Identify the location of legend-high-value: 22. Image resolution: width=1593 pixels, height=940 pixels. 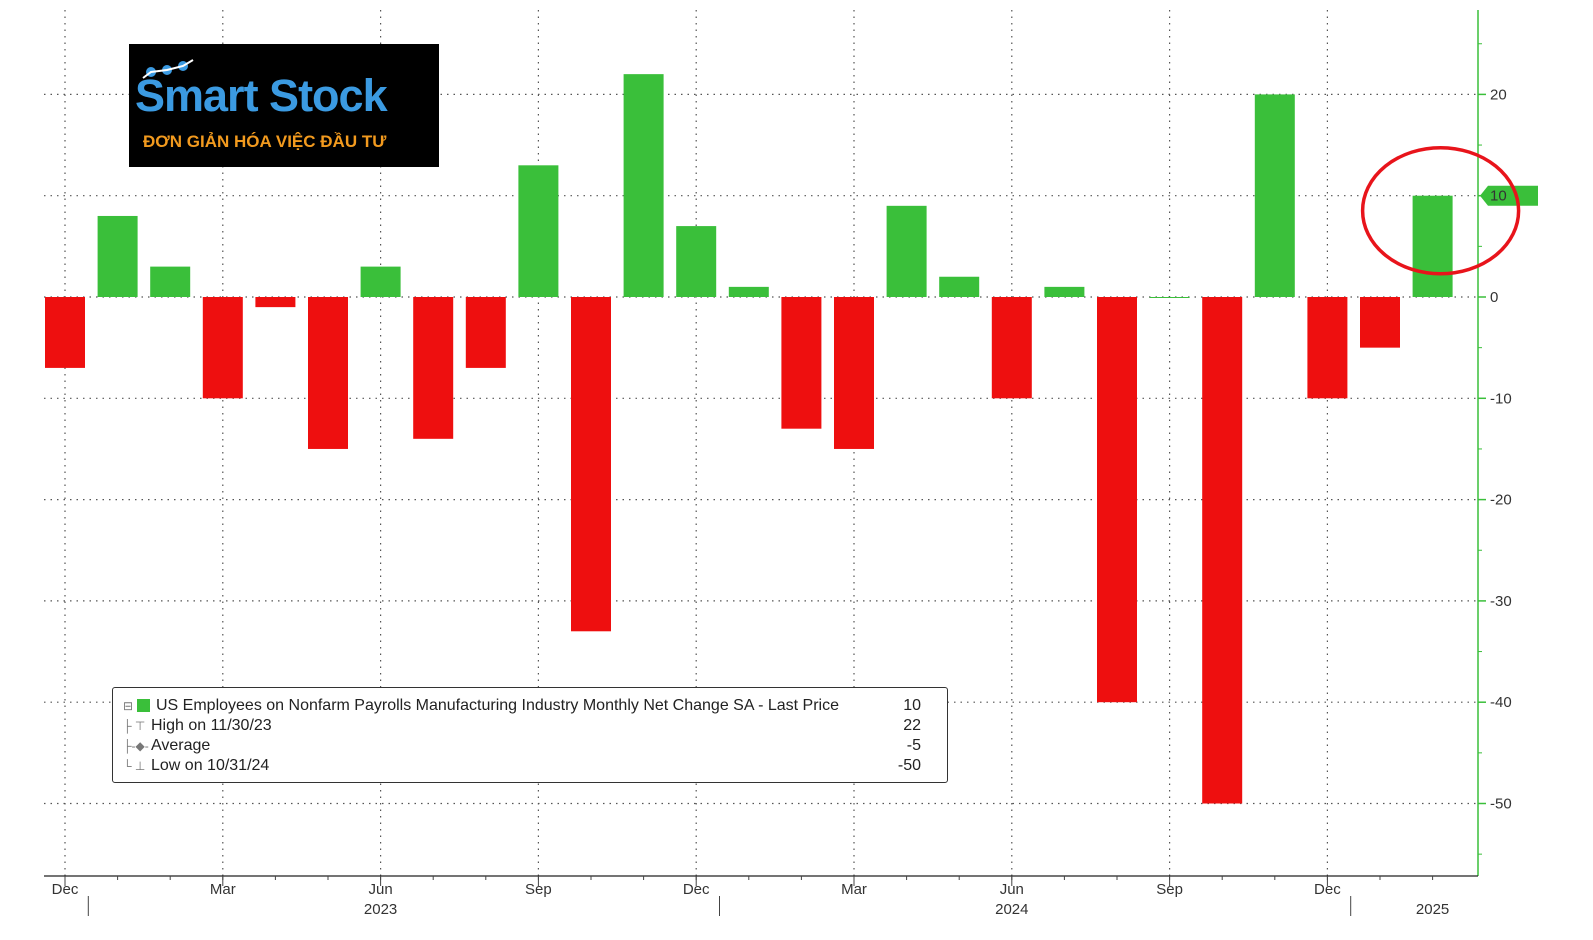
(912, 725).